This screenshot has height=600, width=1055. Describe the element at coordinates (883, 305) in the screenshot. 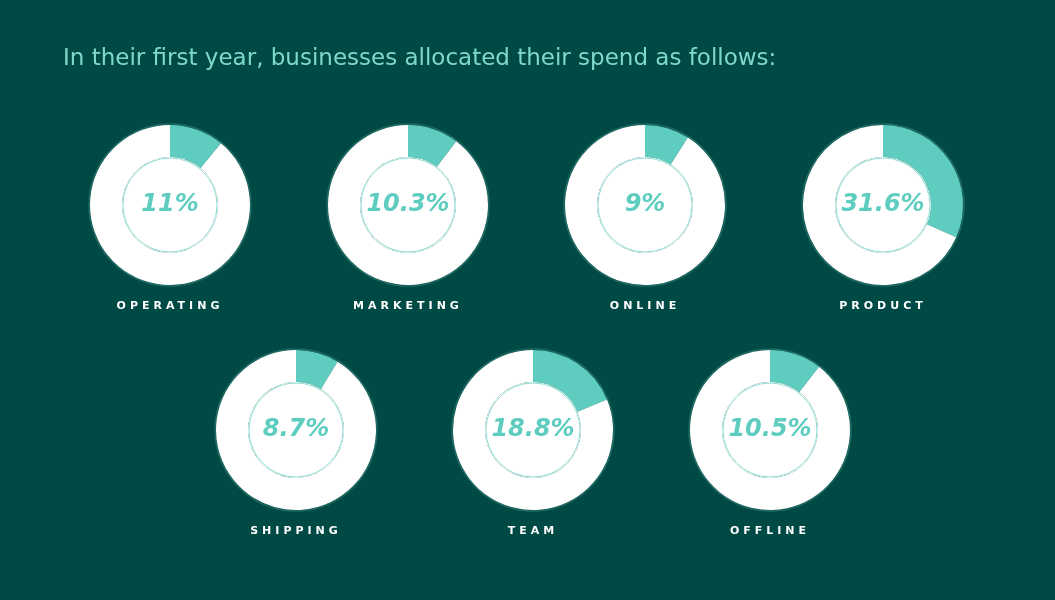

I see `text: PRODUCT` at that location.